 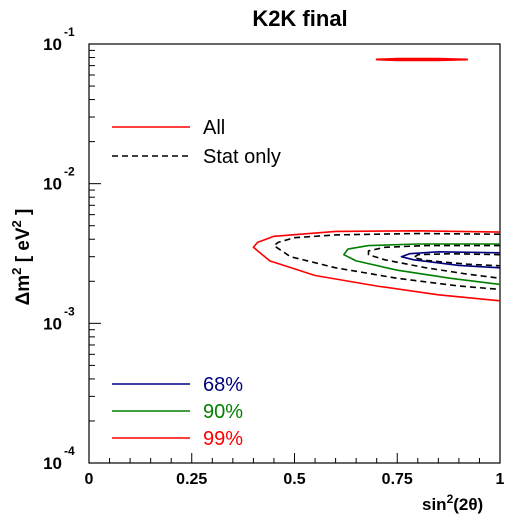 What do you see at coordinates (69, 172) in the screenshot?
I see `y-tick-exponent: -2` at bounding box center [69, 172].